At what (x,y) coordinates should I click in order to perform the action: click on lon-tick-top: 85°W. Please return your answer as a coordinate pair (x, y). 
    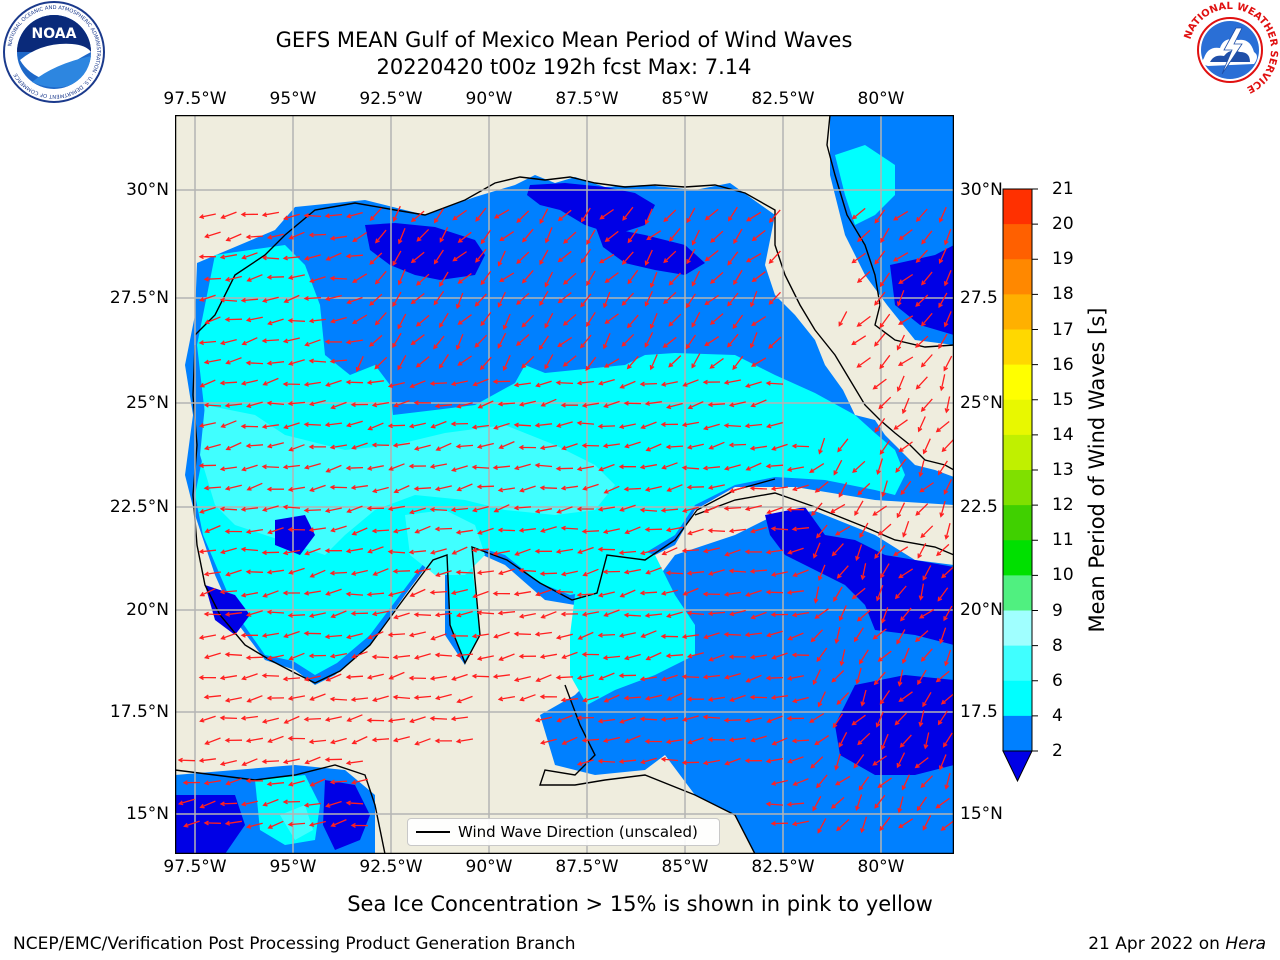
    Looking at the image, I should click on (685, 99).